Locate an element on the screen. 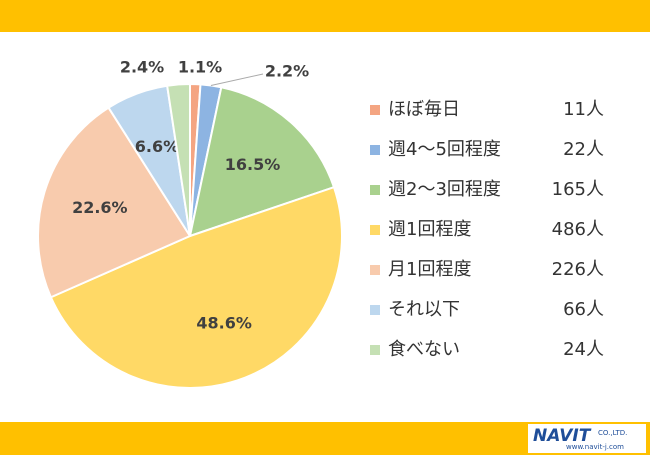 This screenshot has width=650, height=459. legend-count: 22人 is located at coordinates (583, 149).